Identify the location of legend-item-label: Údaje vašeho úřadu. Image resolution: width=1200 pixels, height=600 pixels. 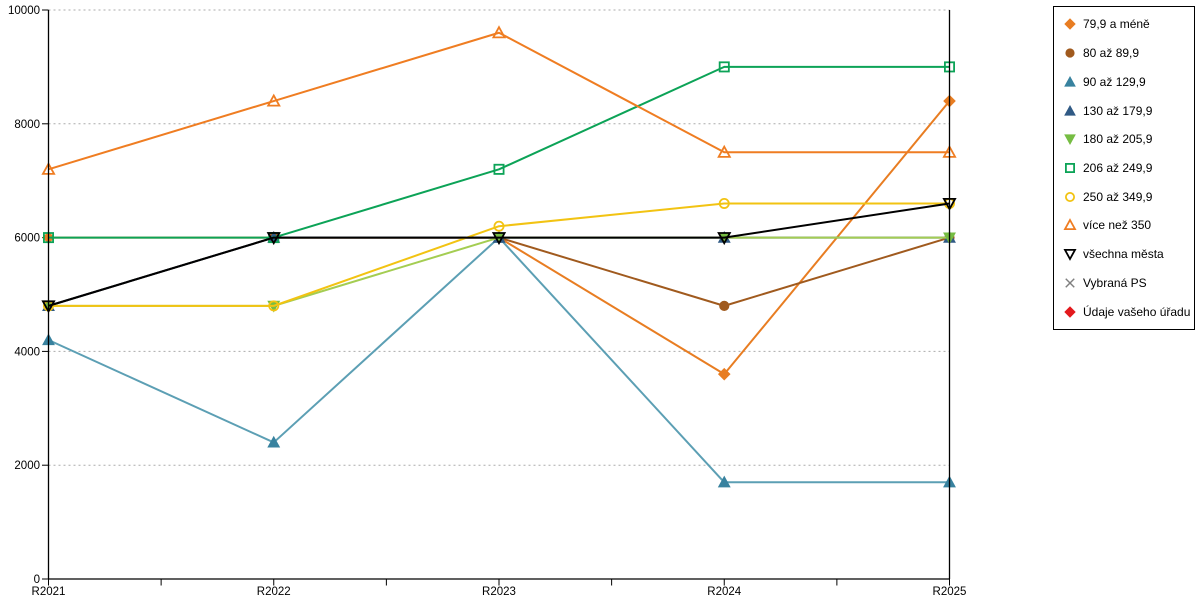
(1137, 311).